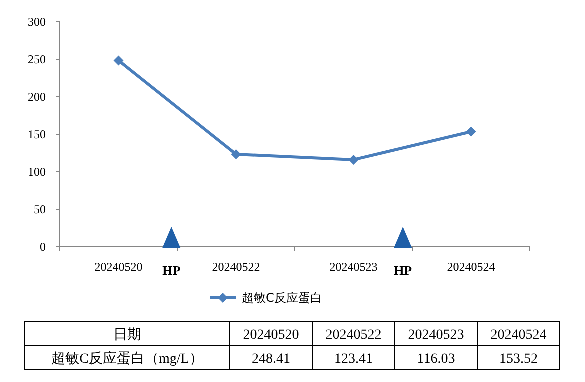 The image size is (585, 382). Describe the element at coordinates (43, 247) in the screenshot. I see `y-tick-label: 0` at that location.